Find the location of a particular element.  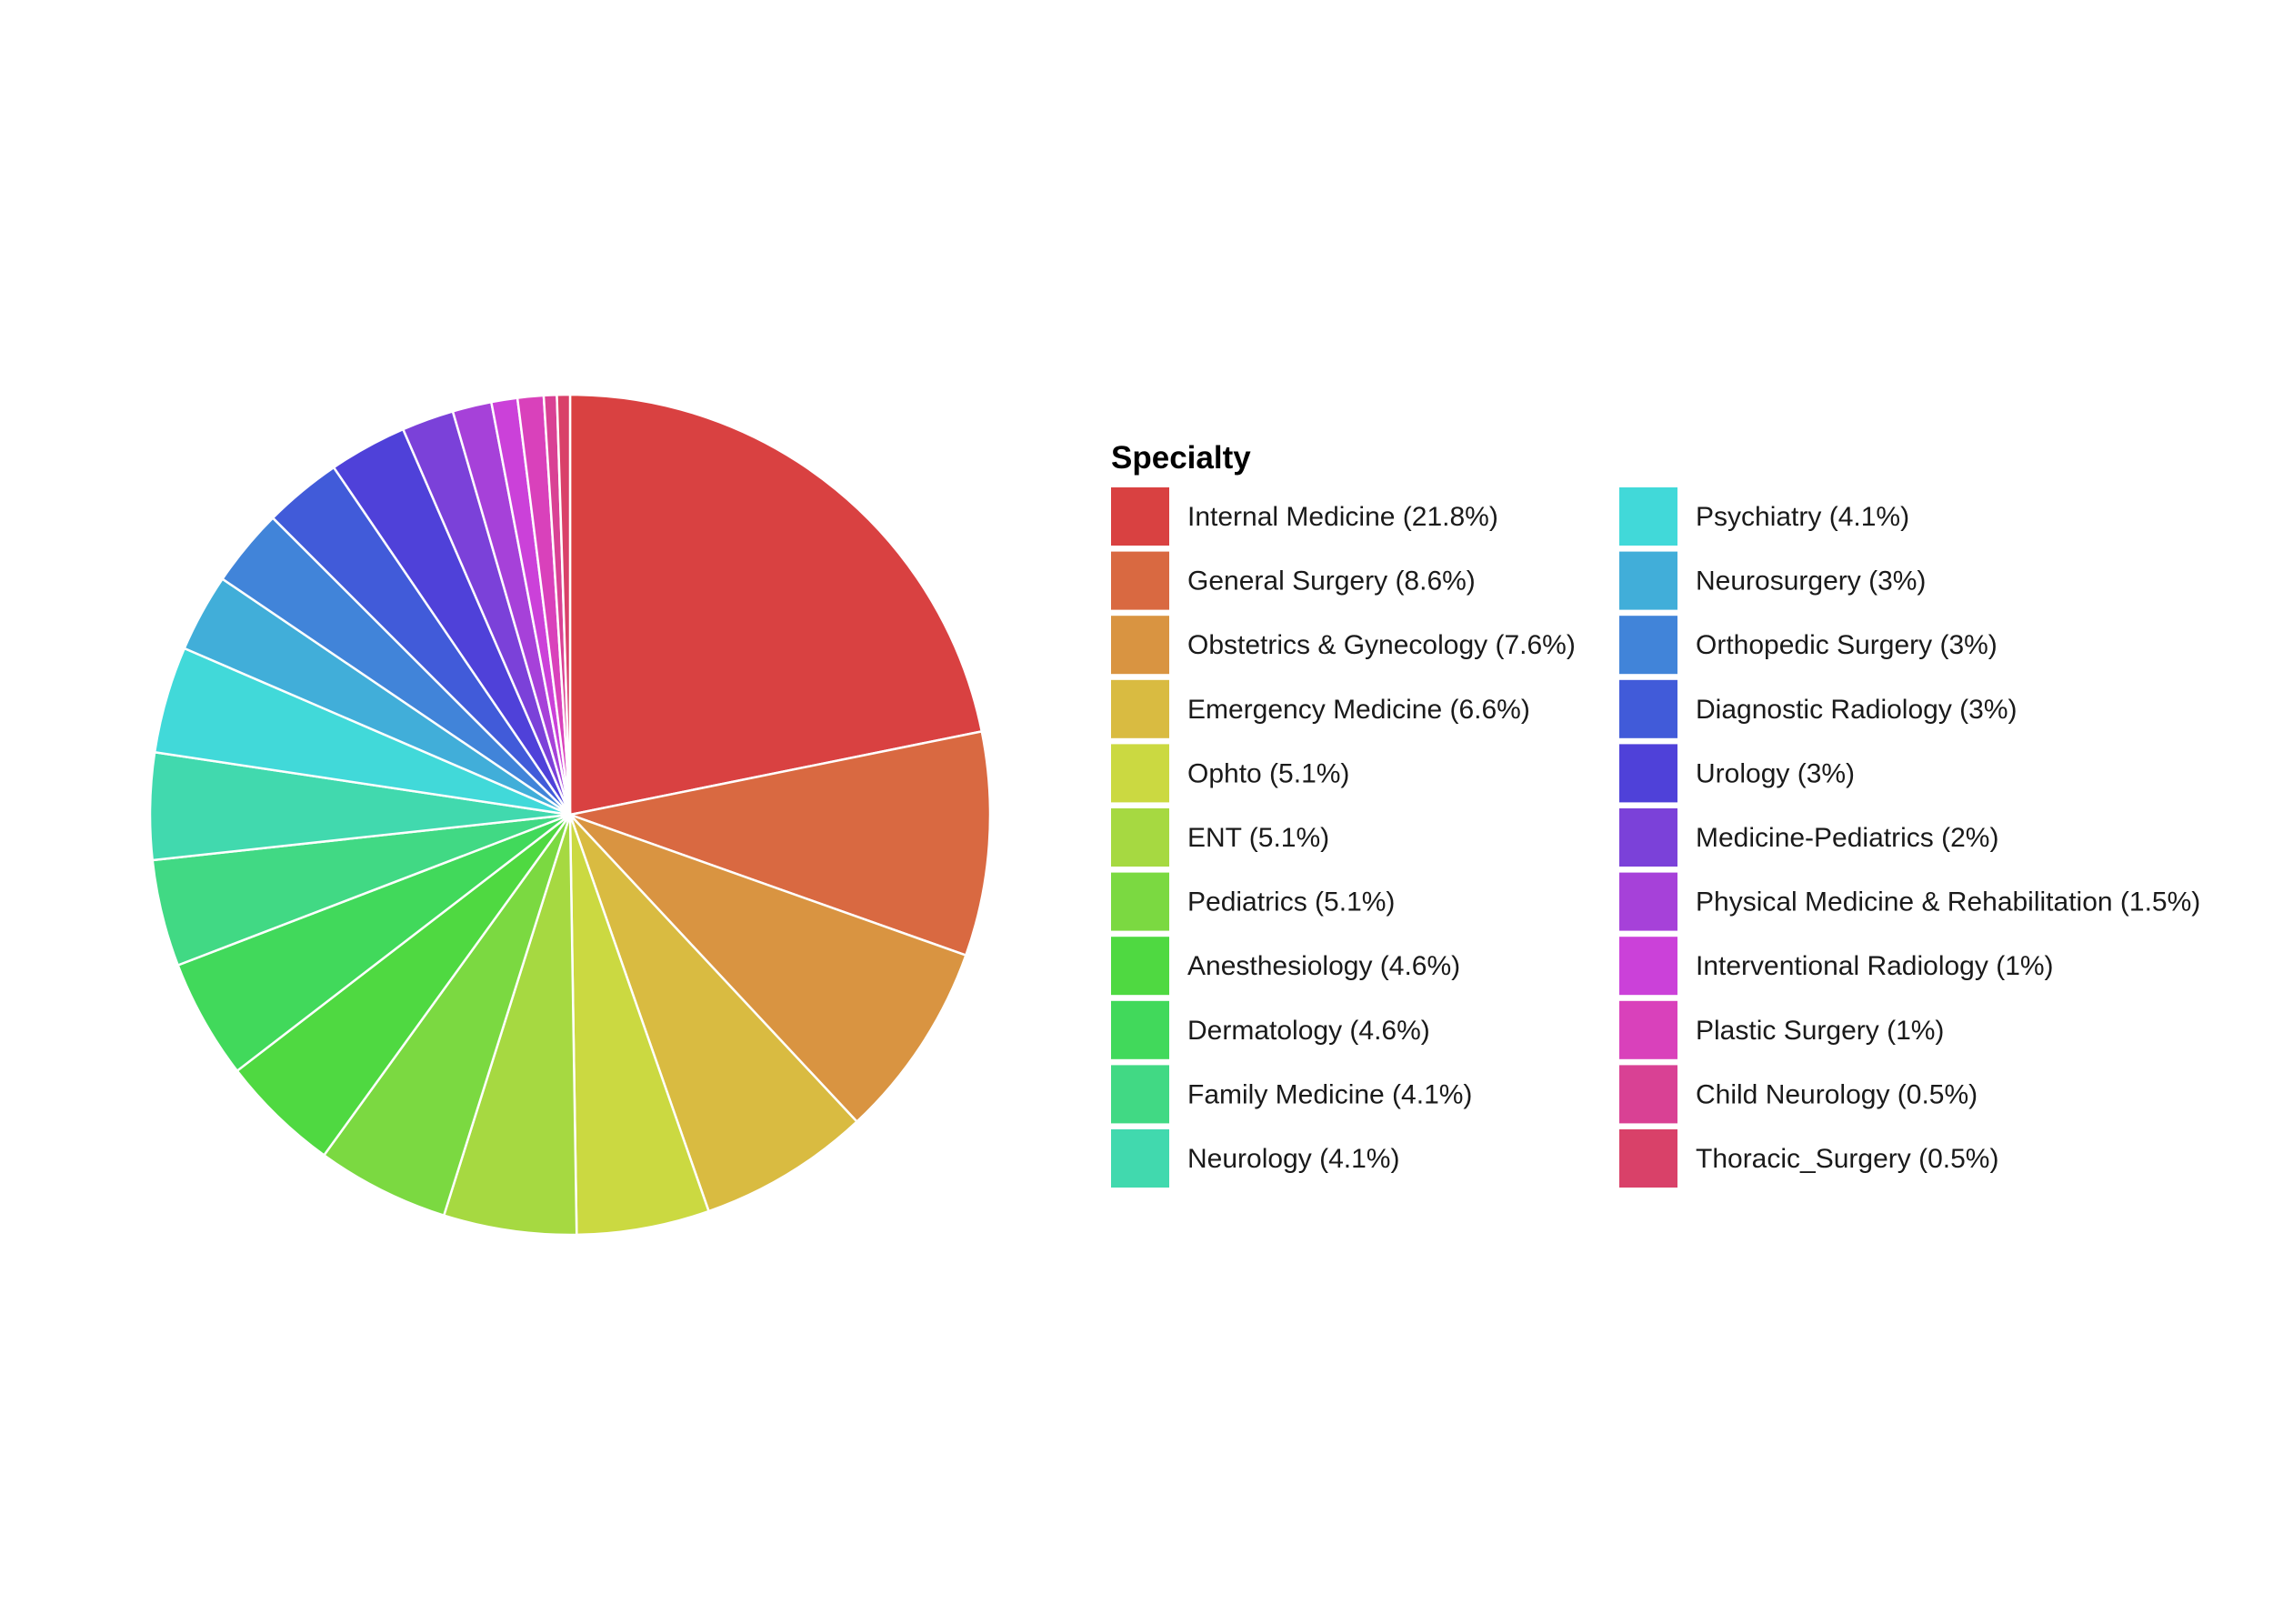

legend-label-8: Anesthesiology (4.6%) is located at coordinates (1323, 966).